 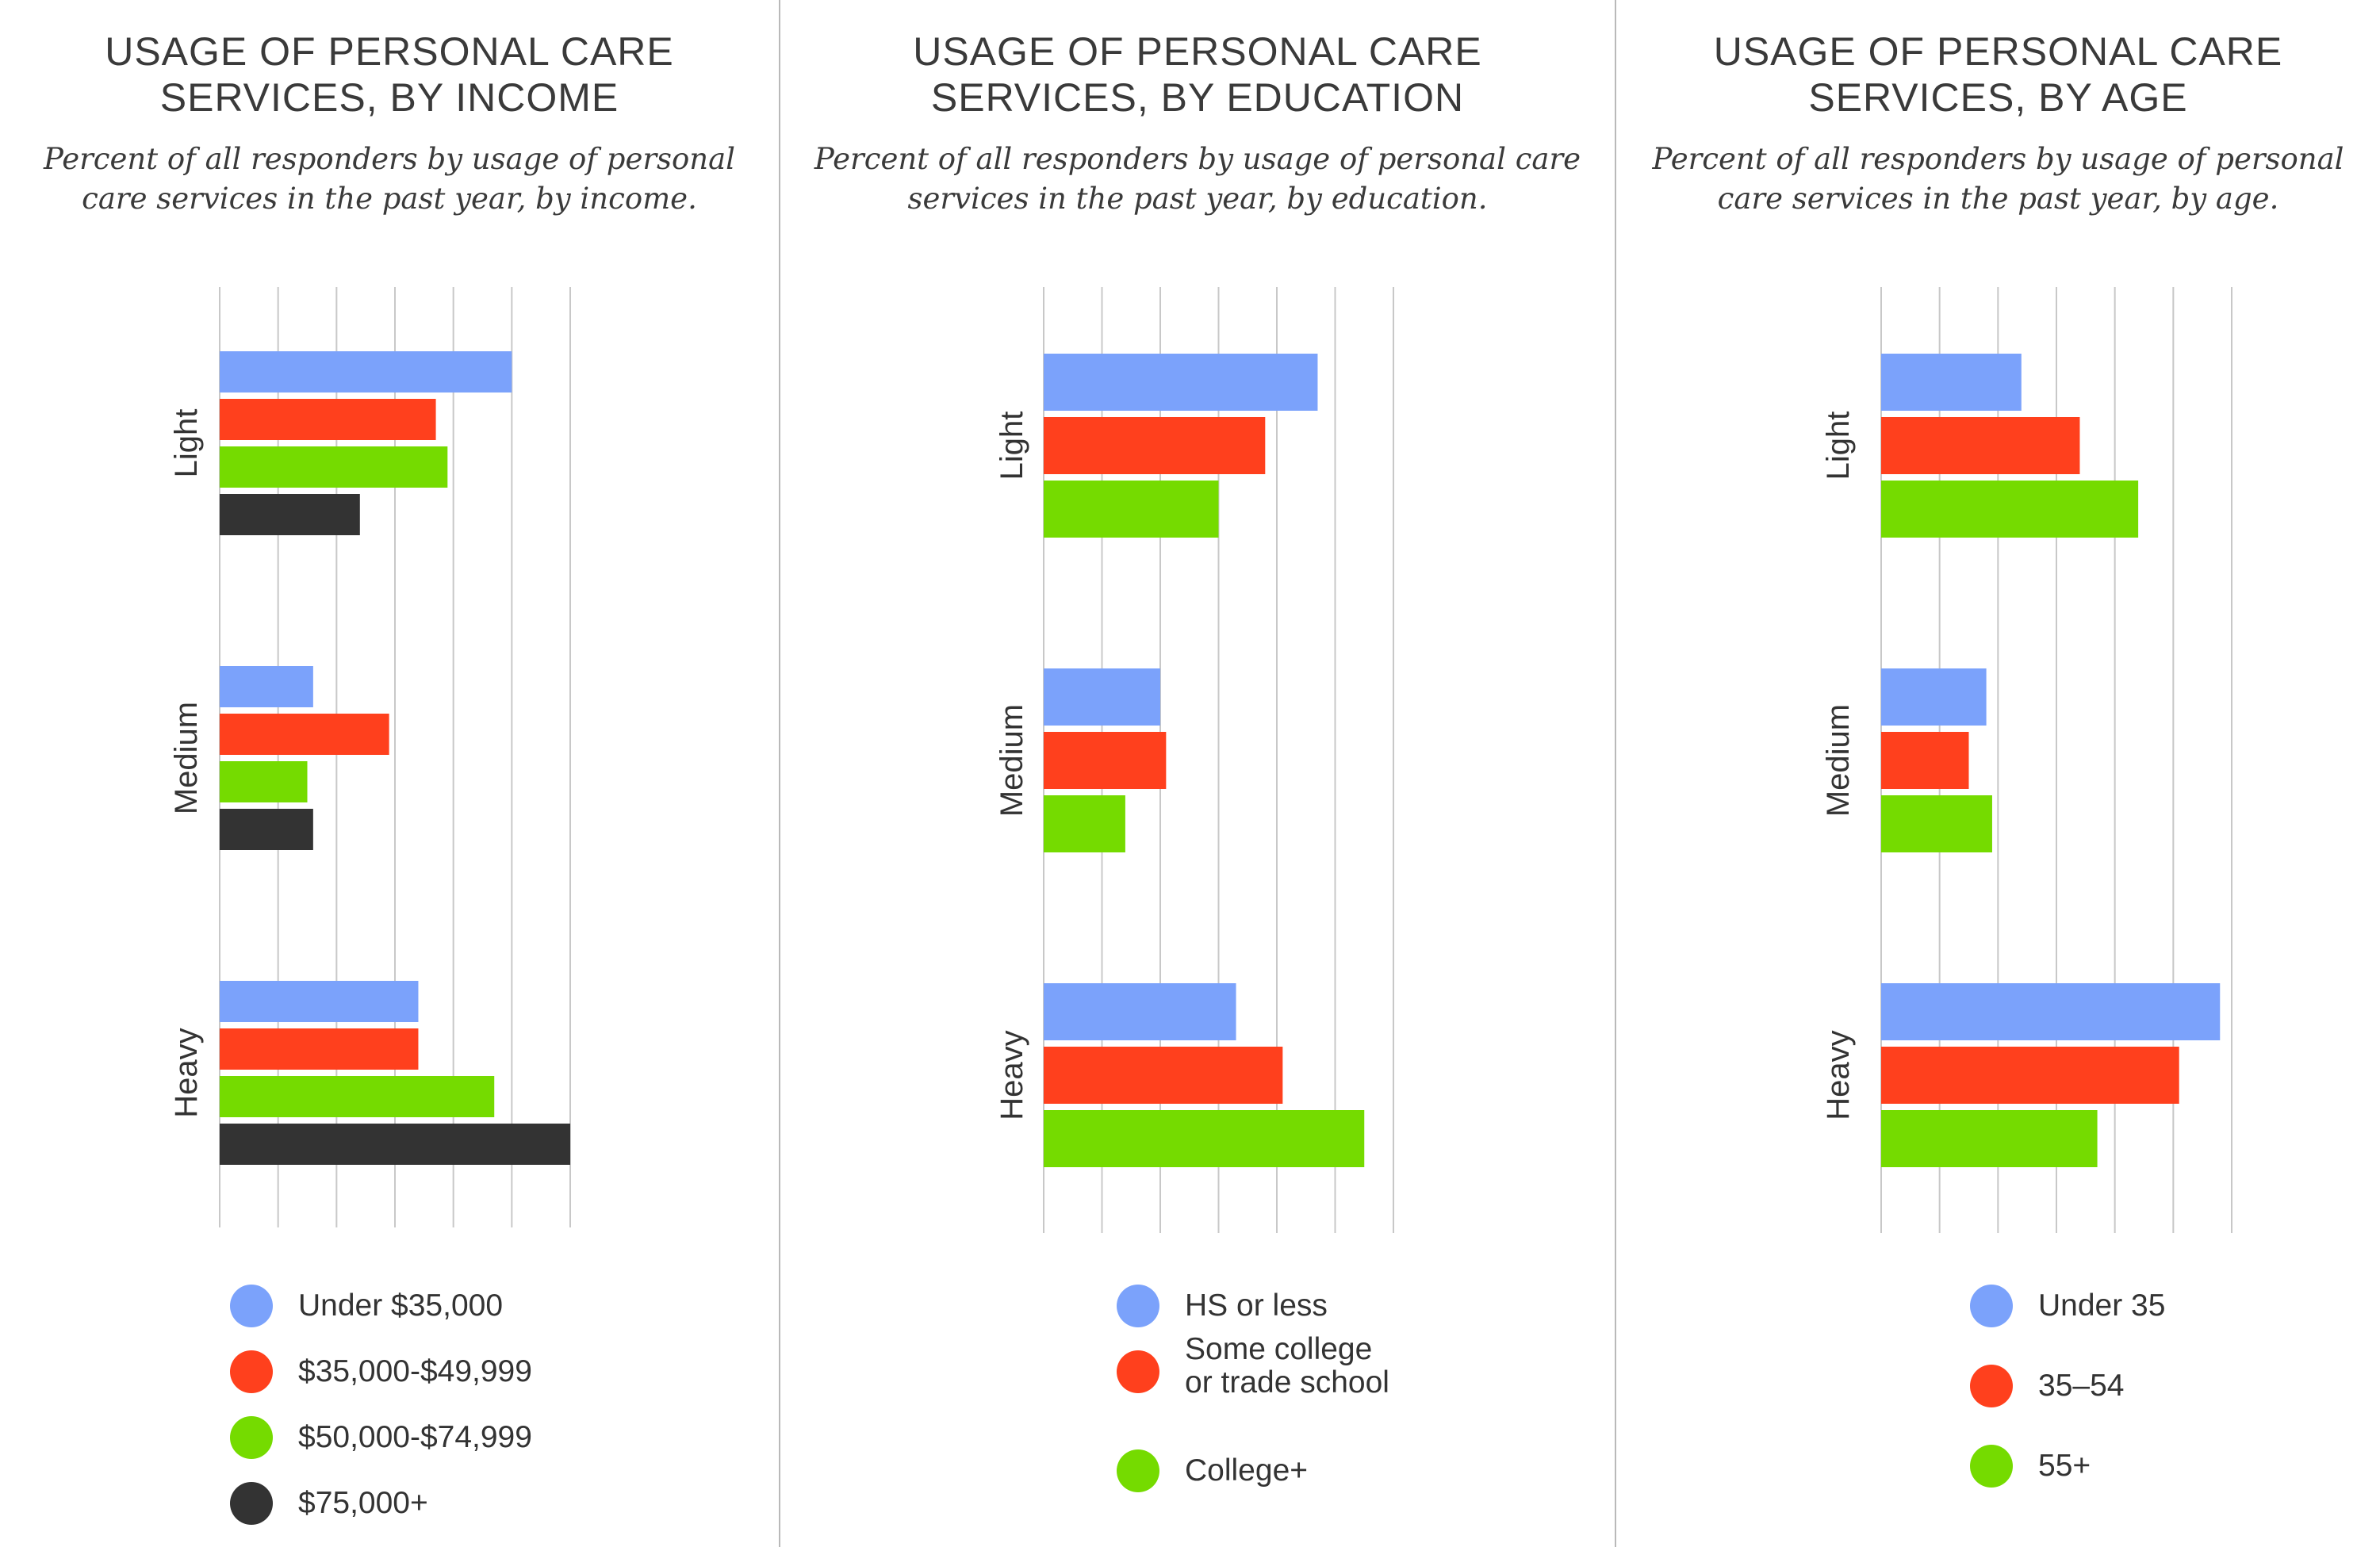 I want to click on legend-label: Under $35,000, so click(x=400, y=1306).